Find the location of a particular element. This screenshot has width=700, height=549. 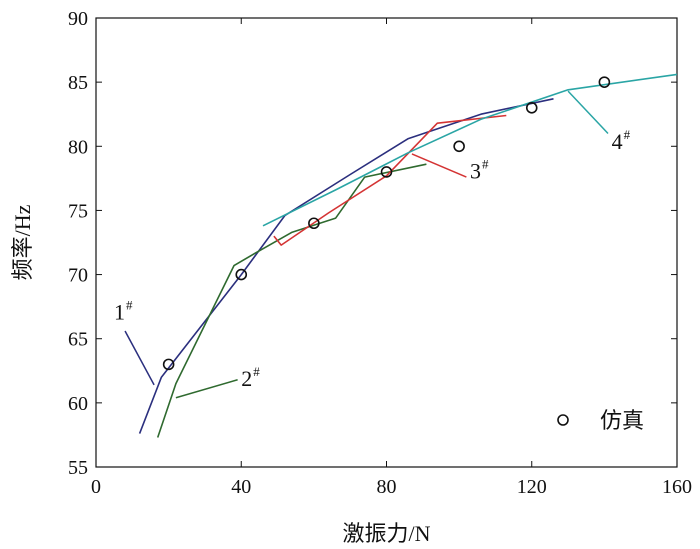

legend: 仿真 is located at coordinates (600, 420).